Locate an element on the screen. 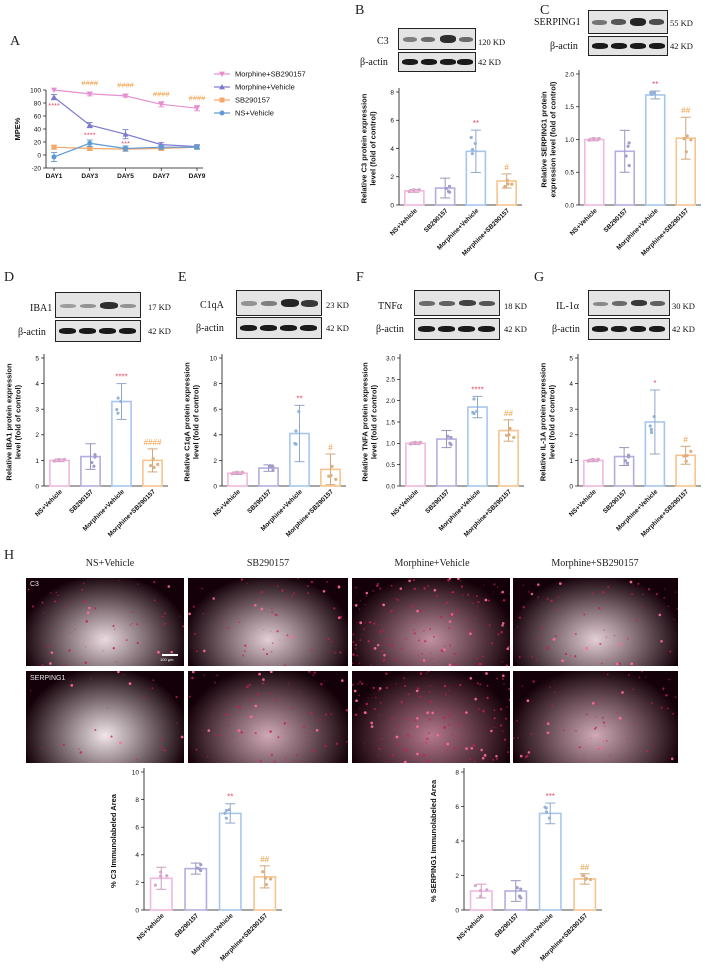 The height and width of the screenshot is (970, 709). micrograph-texture is located at coordinates (597, 623).